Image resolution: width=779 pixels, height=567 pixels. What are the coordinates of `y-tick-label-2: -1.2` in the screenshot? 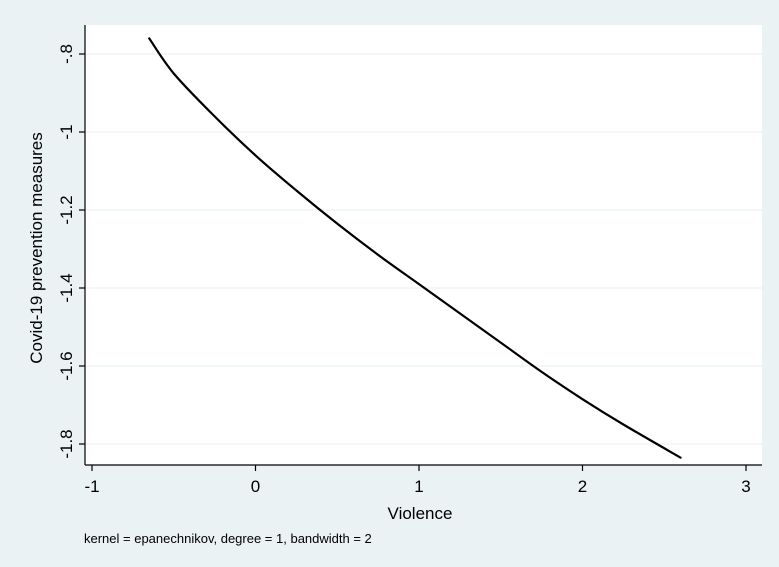 It's located at (66, 209).